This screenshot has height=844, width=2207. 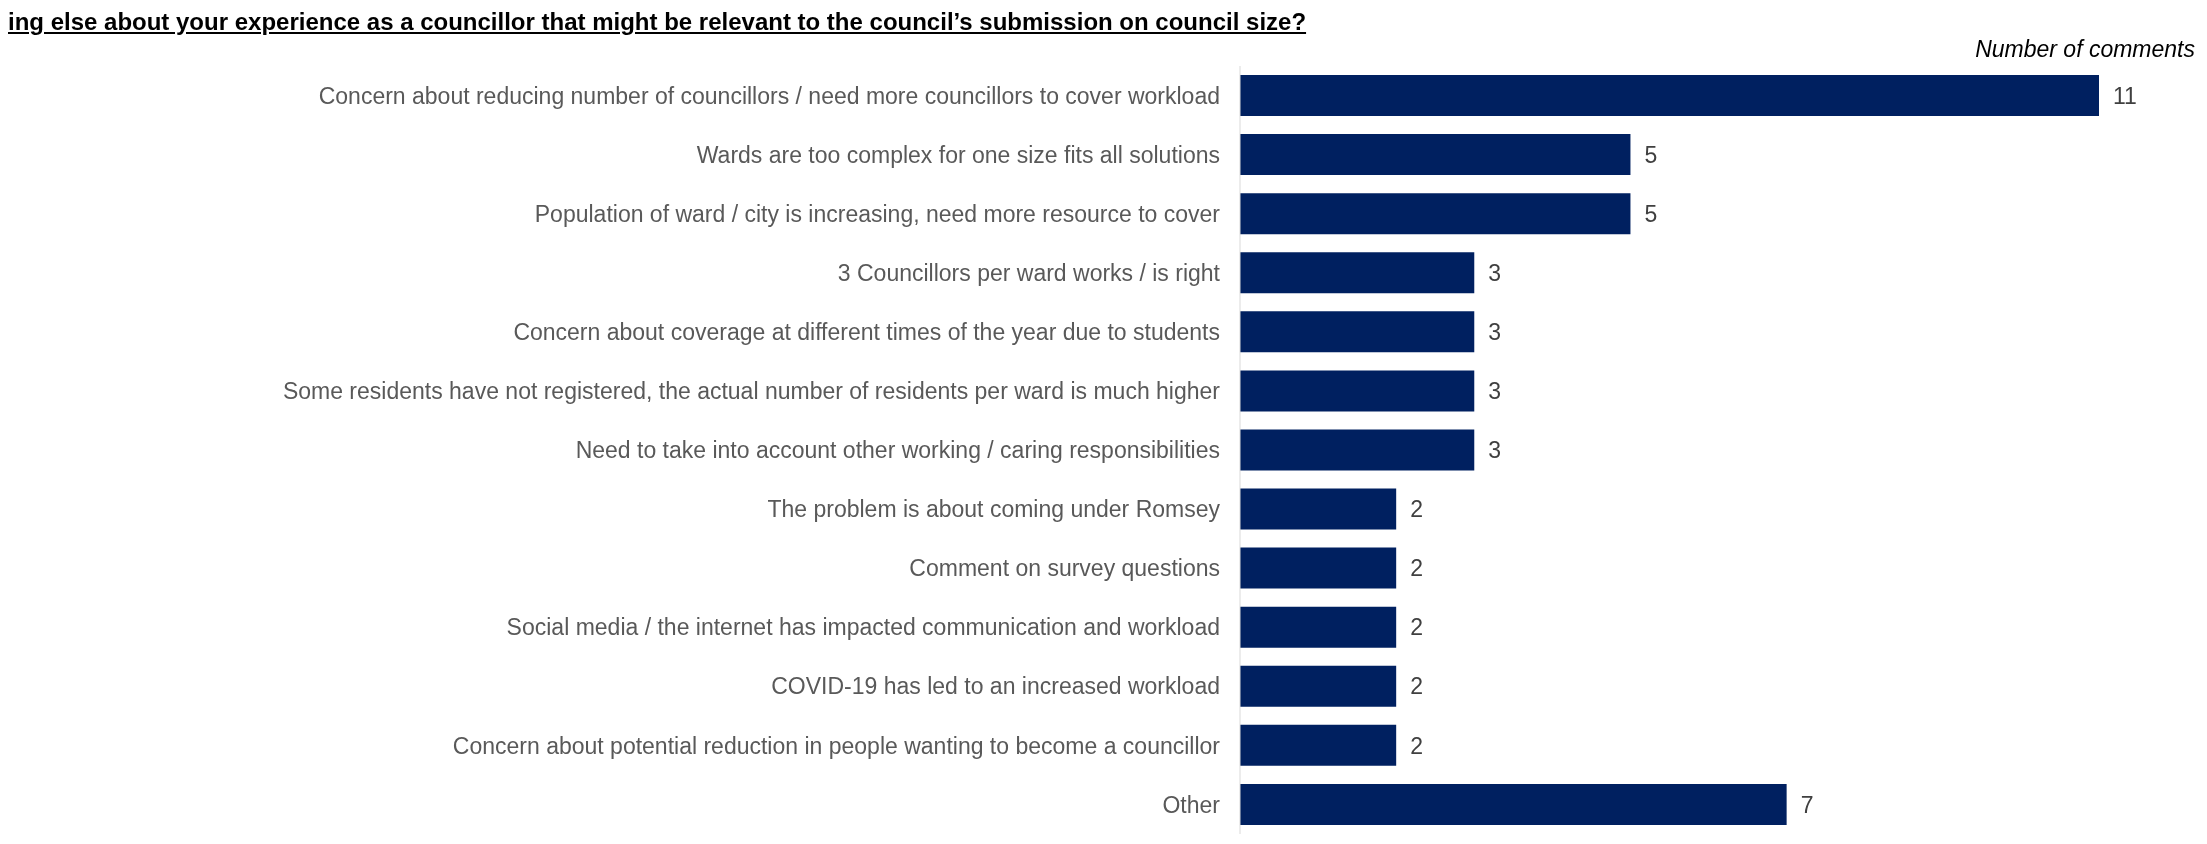 What do you see at coordinates (836, 745) in the screenshot?
I see `y-tick-label: Concern about potential reduction in people wanting to become a councillor` at bounding box center [836, 745].